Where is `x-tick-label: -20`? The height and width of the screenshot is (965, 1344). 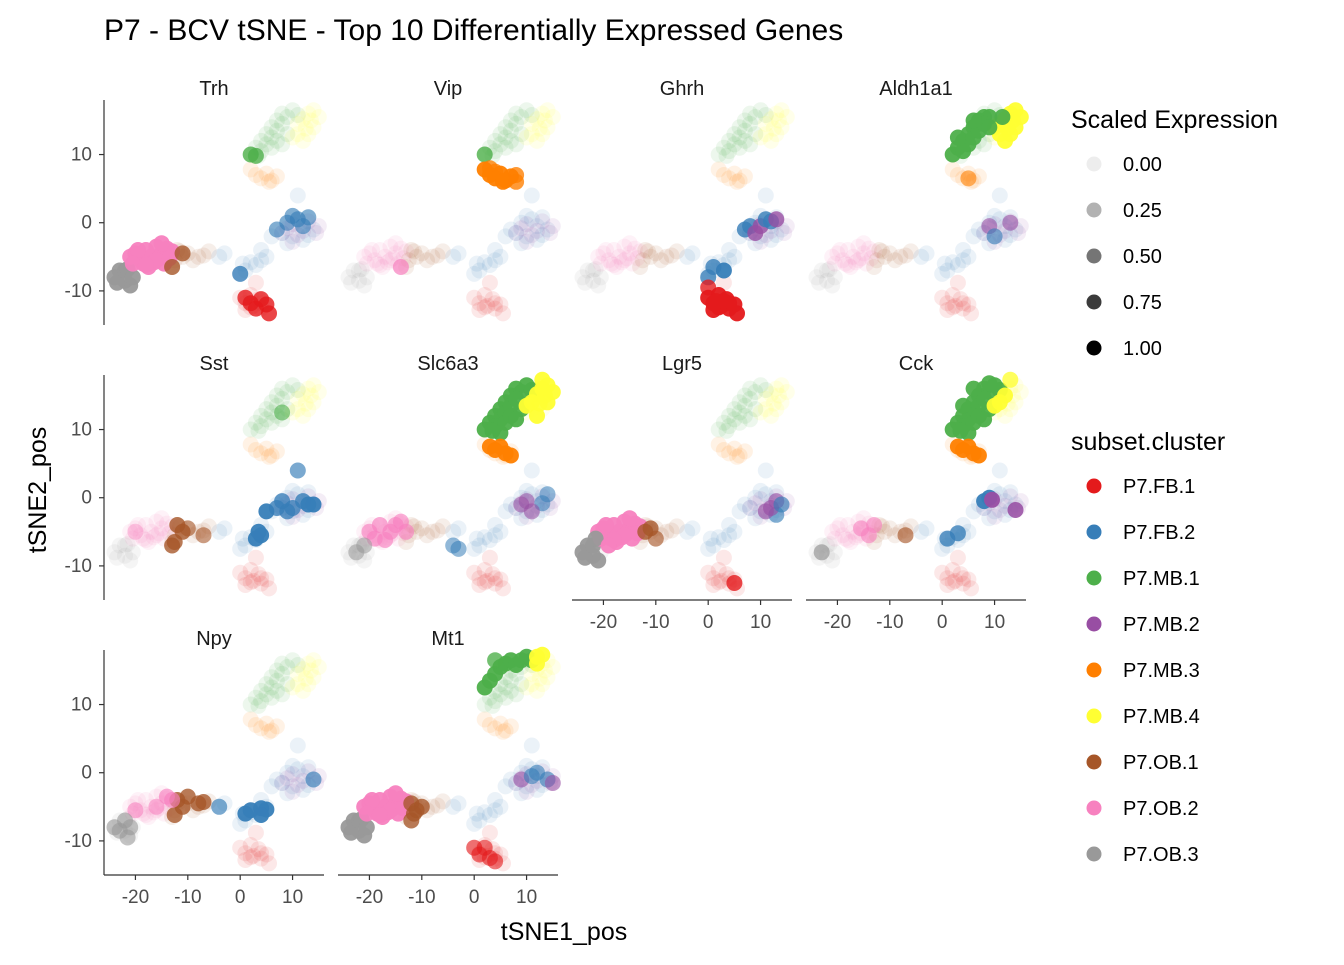 x-tick-label: -20 is located at coordinates (369, 897).